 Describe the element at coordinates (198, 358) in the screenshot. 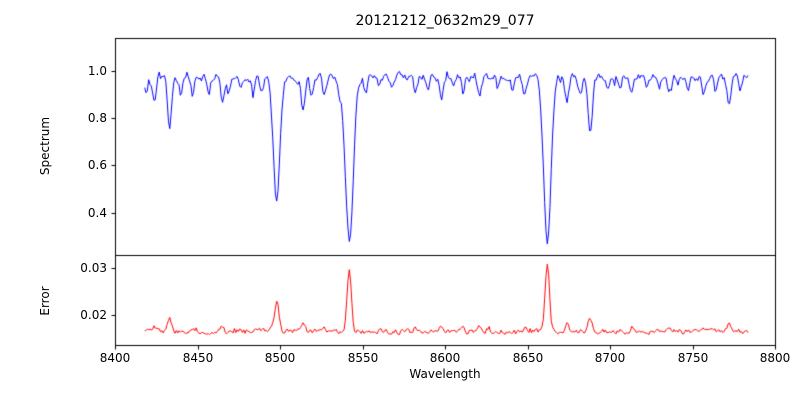

I see `wavelength-x-tick-label: 8450` at that location.